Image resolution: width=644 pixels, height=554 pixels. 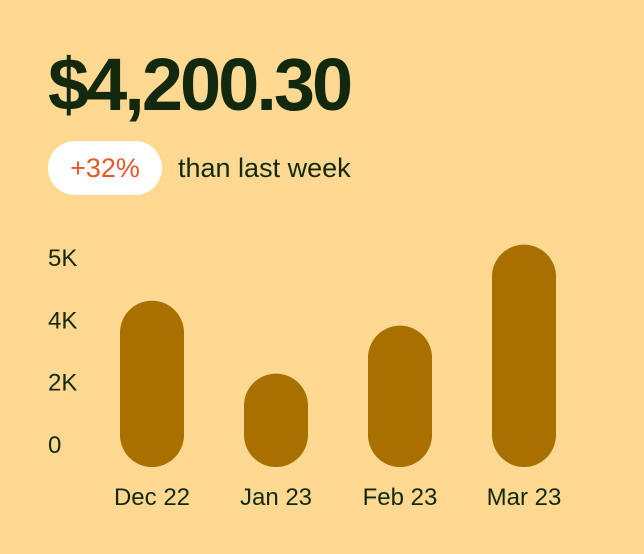 What do you see at coordinates (524, 497) in the screenshot?
I see `x-tick-label: Mar 23` at bounding box center [524, 497].